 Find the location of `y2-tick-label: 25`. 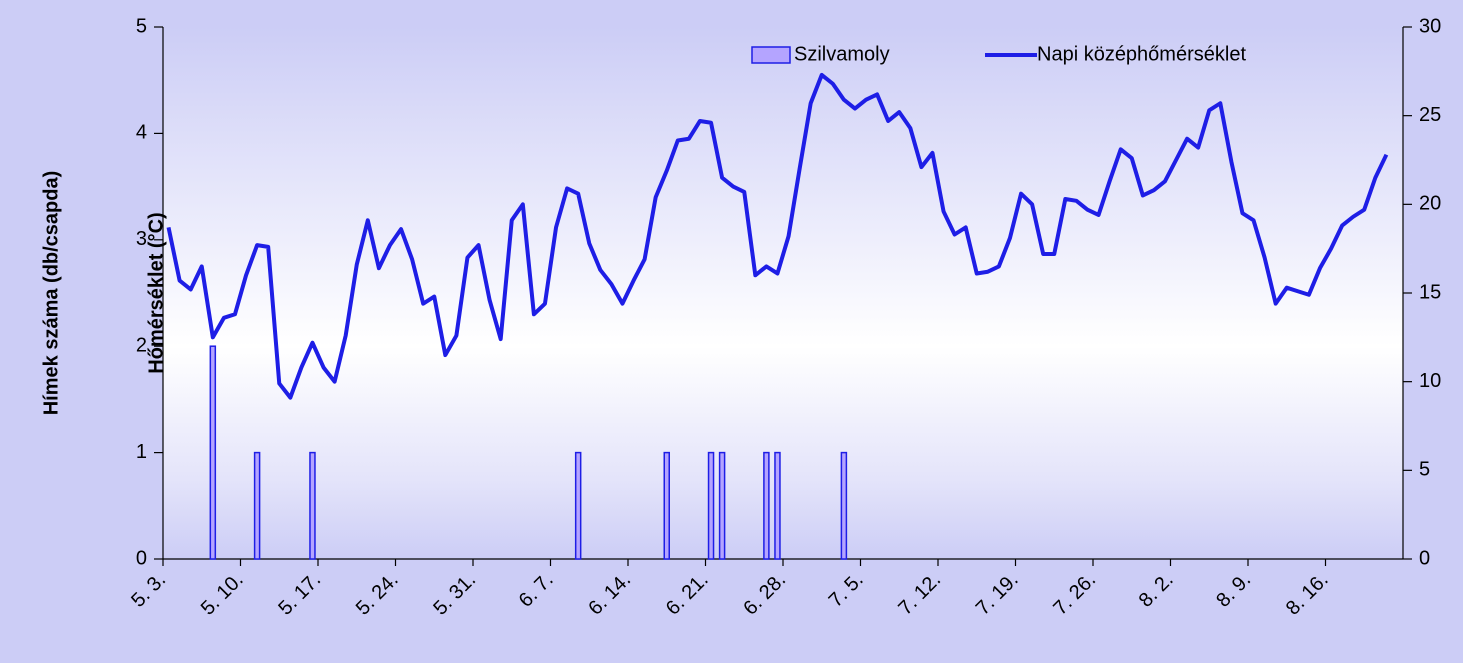

y2-tick-label: 25 is located at coordinates (1430, 115).